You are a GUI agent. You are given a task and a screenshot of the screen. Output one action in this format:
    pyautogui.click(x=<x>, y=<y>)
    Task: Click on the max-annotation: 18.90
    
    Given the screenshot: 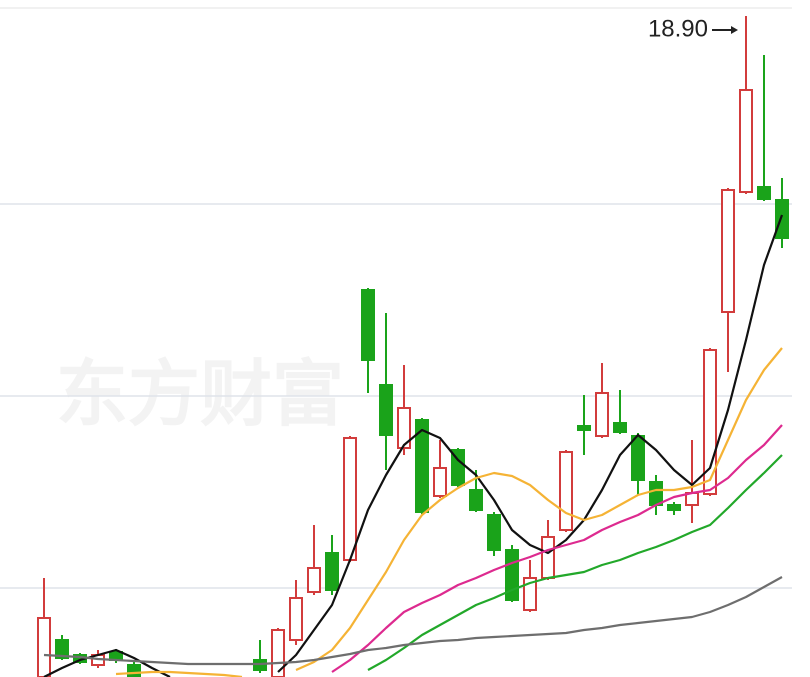 What is the action you would take?
    pyautogui.click(x=678, y=28)
    